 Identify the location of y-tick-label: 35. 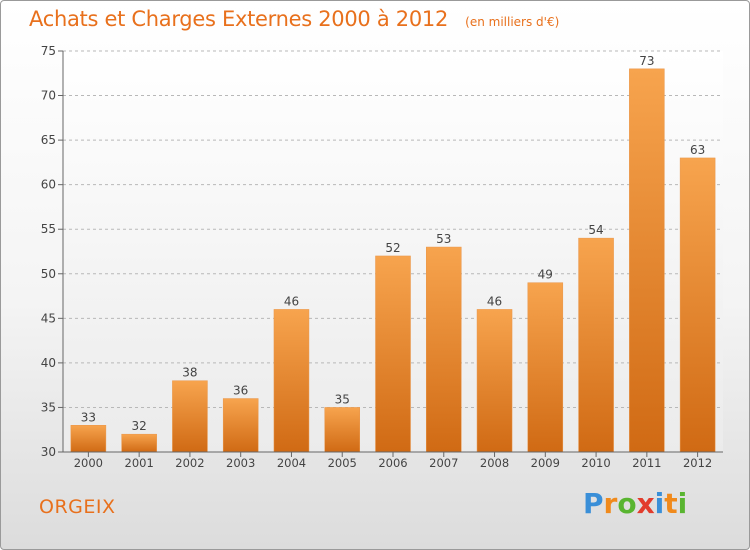
(48, 407).